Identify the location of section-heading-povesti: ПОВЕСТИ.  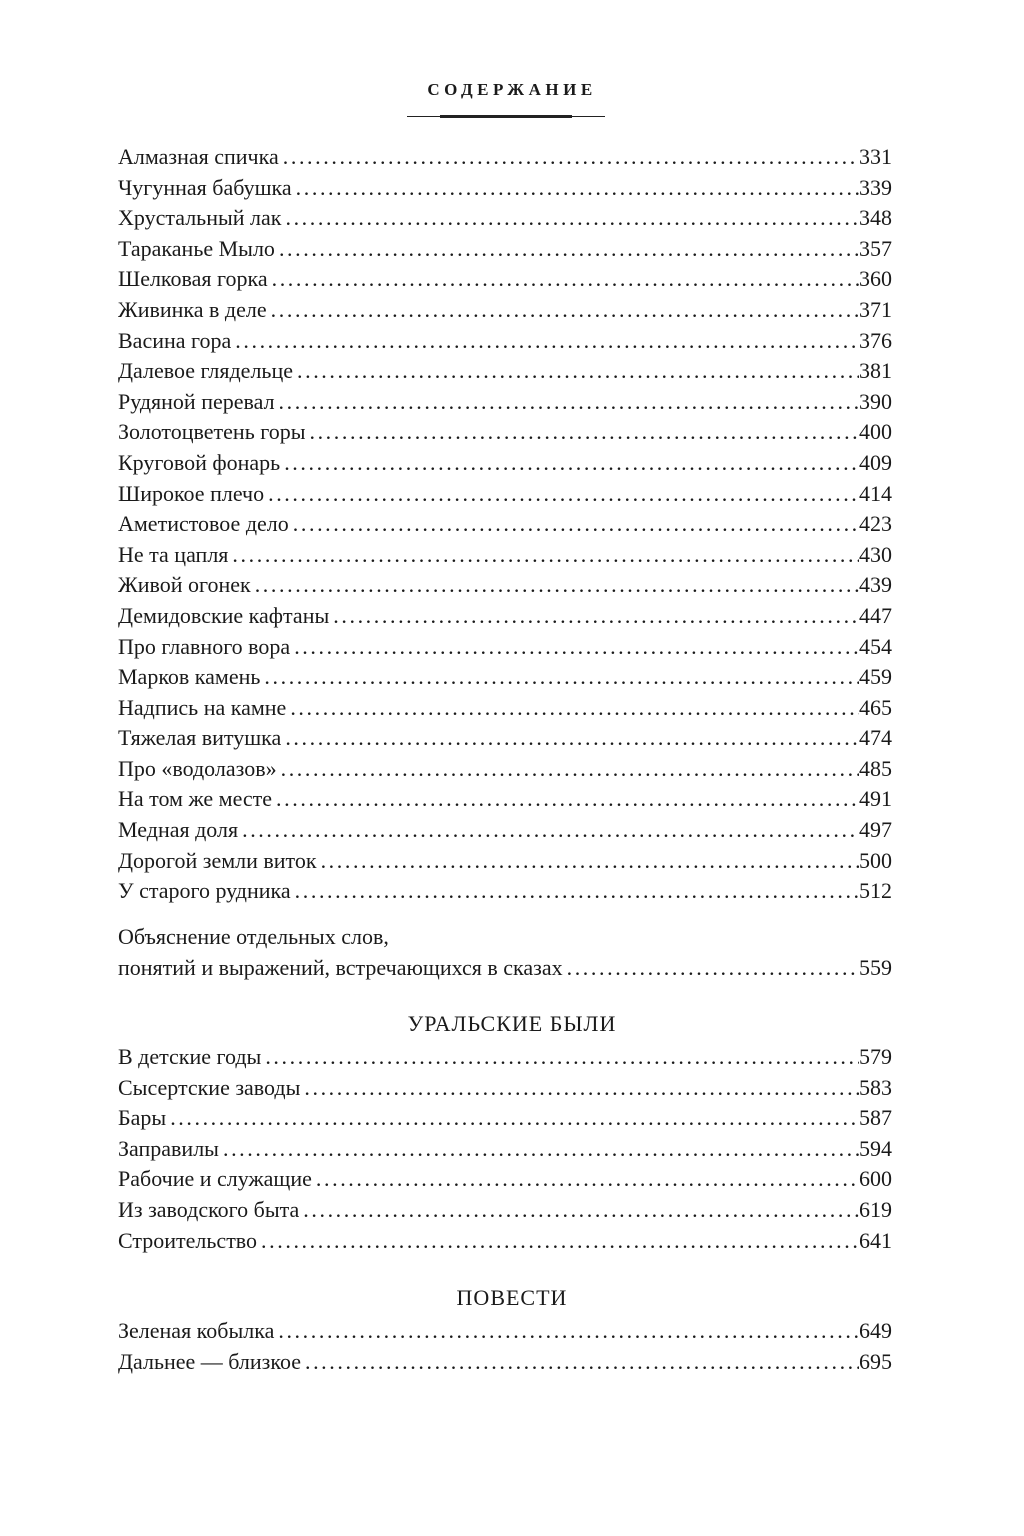
(512, 1297).